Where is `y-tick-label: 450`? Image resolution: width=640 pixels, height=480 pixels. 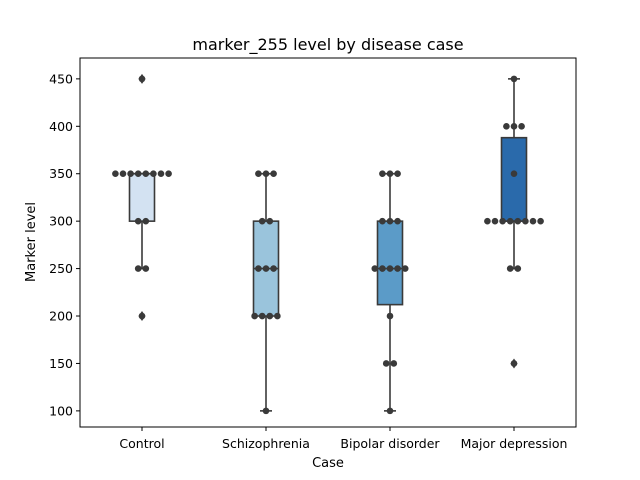 y-tick-label: 450 is located at coordinates (61, 78).